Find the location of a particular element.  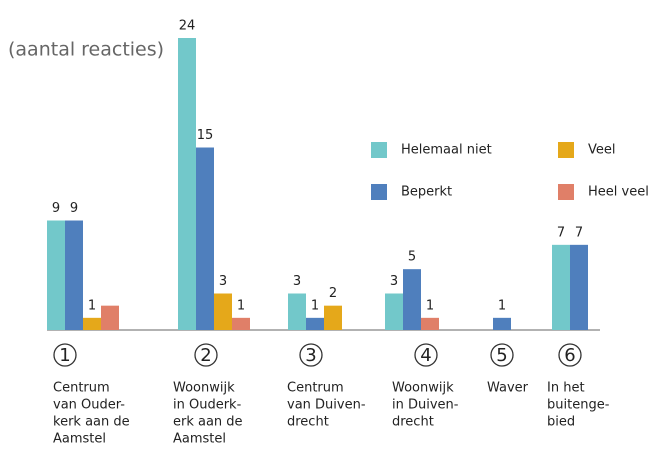

category-label: buitenge- is located at coordinates (578, 405).